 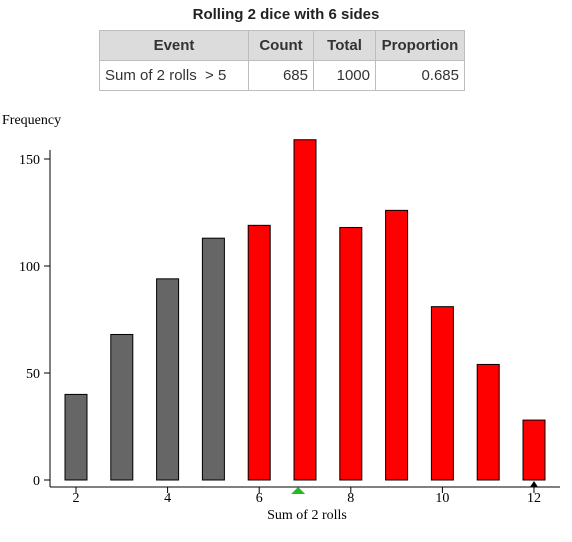 I want to click on y-tick-label-0: 0, so click(x=36, y=481).